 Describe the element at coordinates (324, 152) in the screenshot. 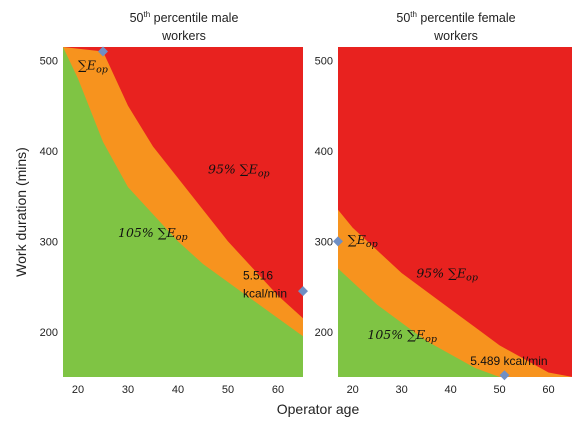

I see `y-tick-label-1-2: 400` at that location.